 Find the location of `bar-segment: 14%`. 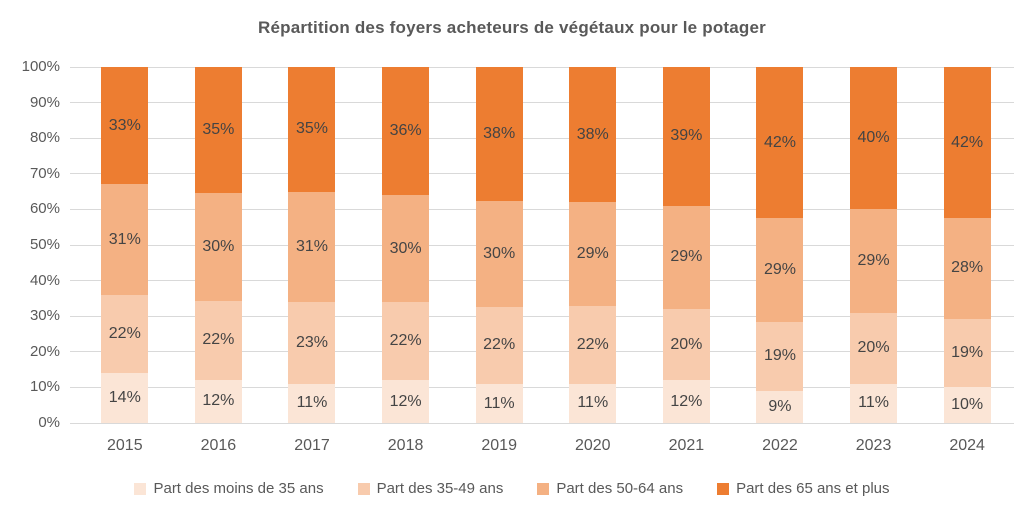

bar-segment: 14% is located at coordinates (125, 398).